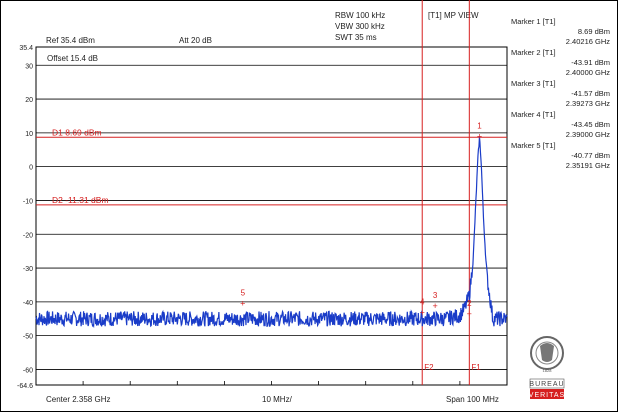  Describe the element at coordinates (77, 132) in the screenshot. I see `display-line-label: D1 8.69 dBm` at that location.